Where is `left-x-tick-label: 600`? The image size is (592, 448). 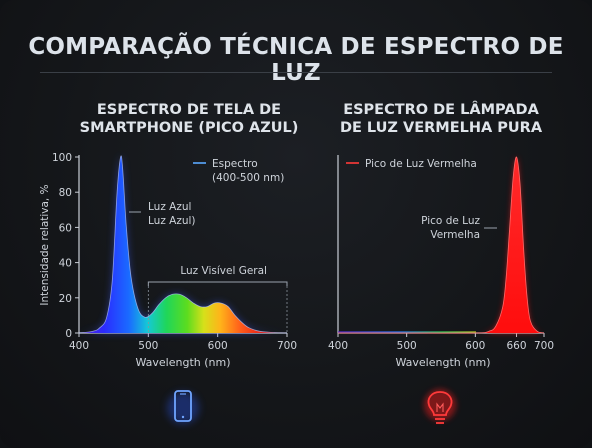
left-x-tick-label: 600 is located at coordinates (218, 346).